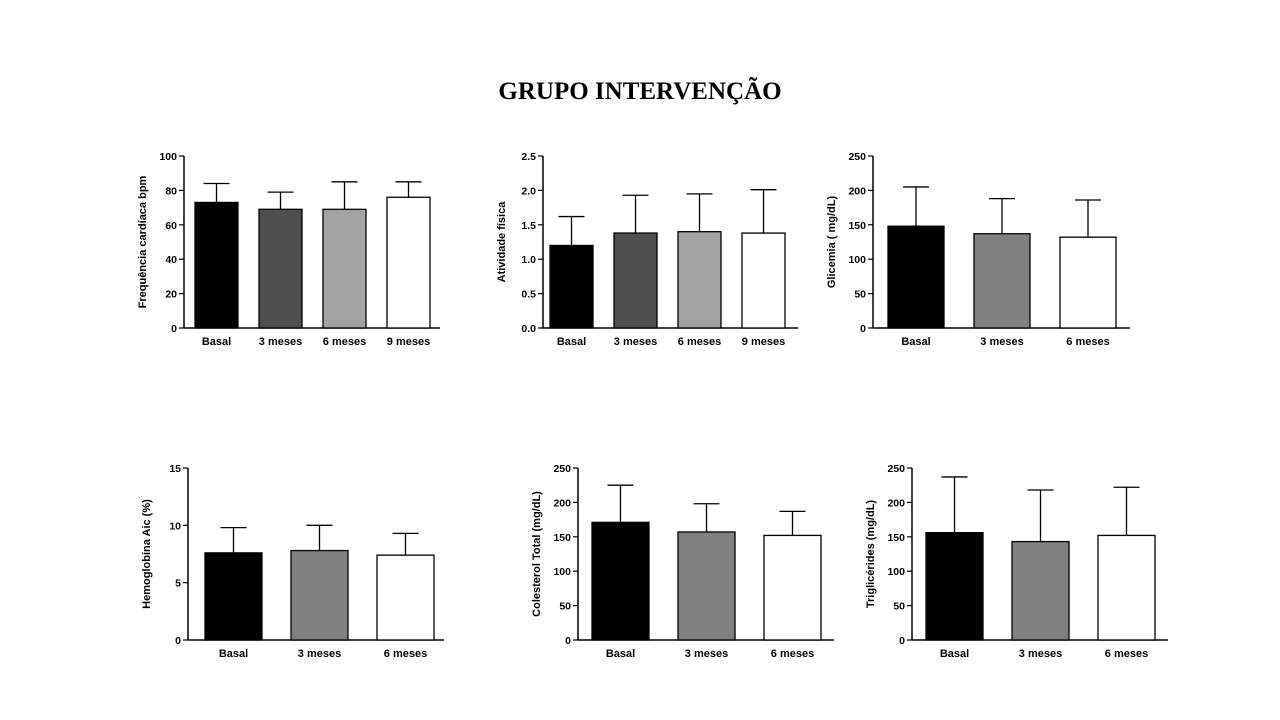 The width and height of the screenshot is (1280, 720). I want to click on y-axis-title: Colesterol Total (mg/dL), so click(537, 554).